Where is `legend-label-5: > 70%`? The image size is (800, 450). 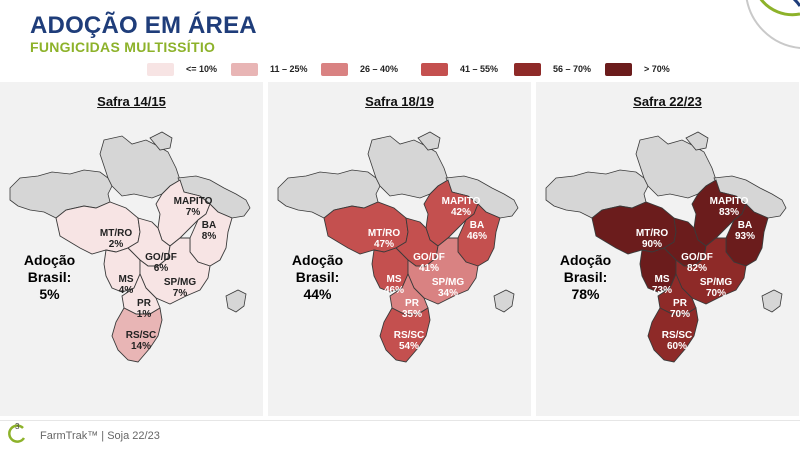
legend-label-5: > 70% is located at coordinates (657, 69).